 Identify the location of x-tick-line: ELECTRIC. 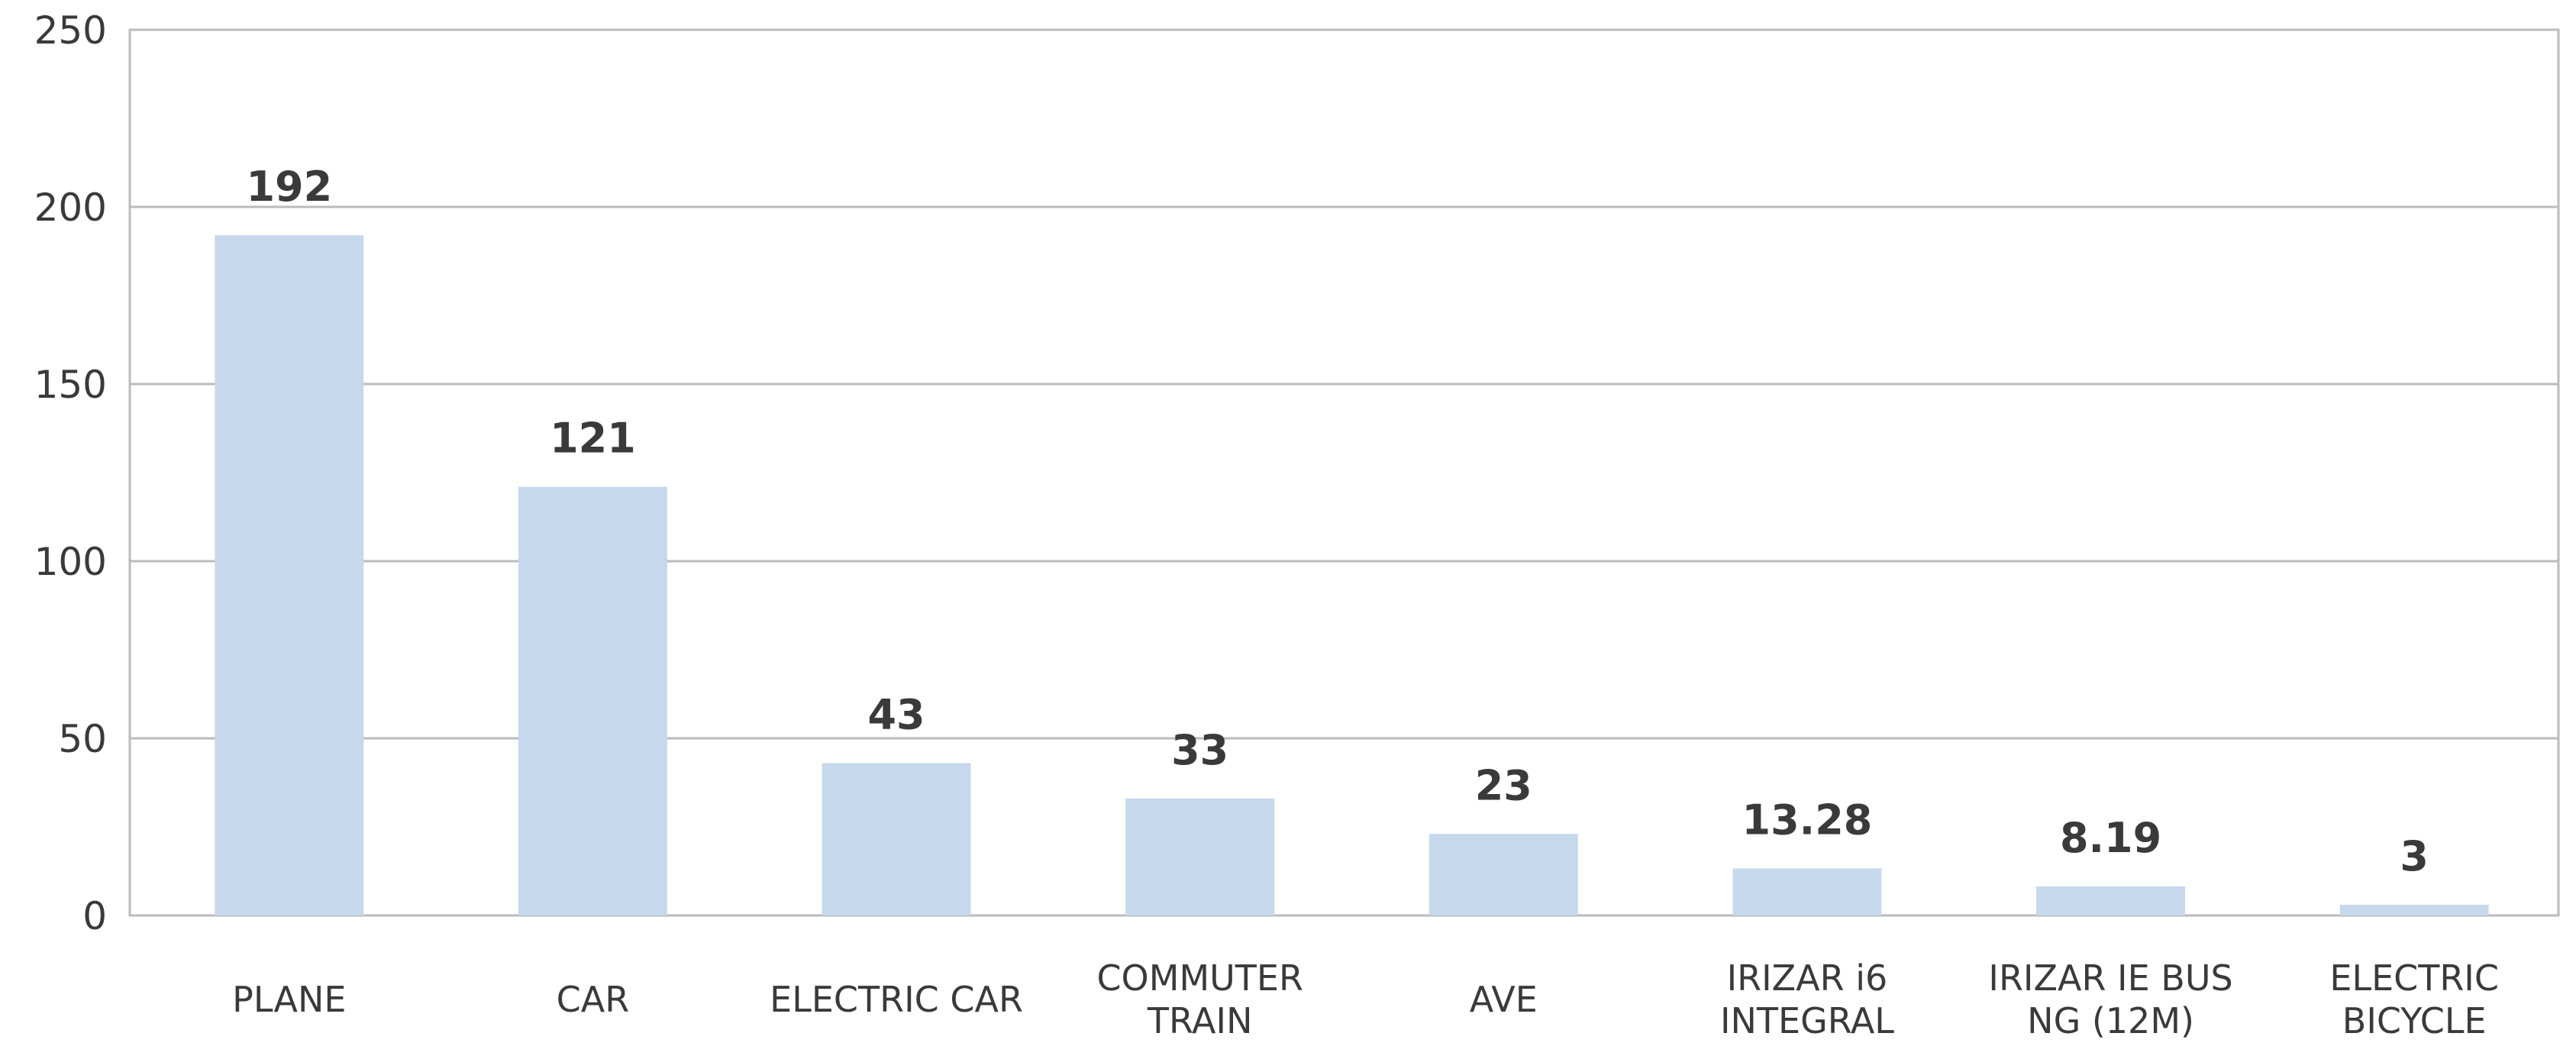
(2414, 978).